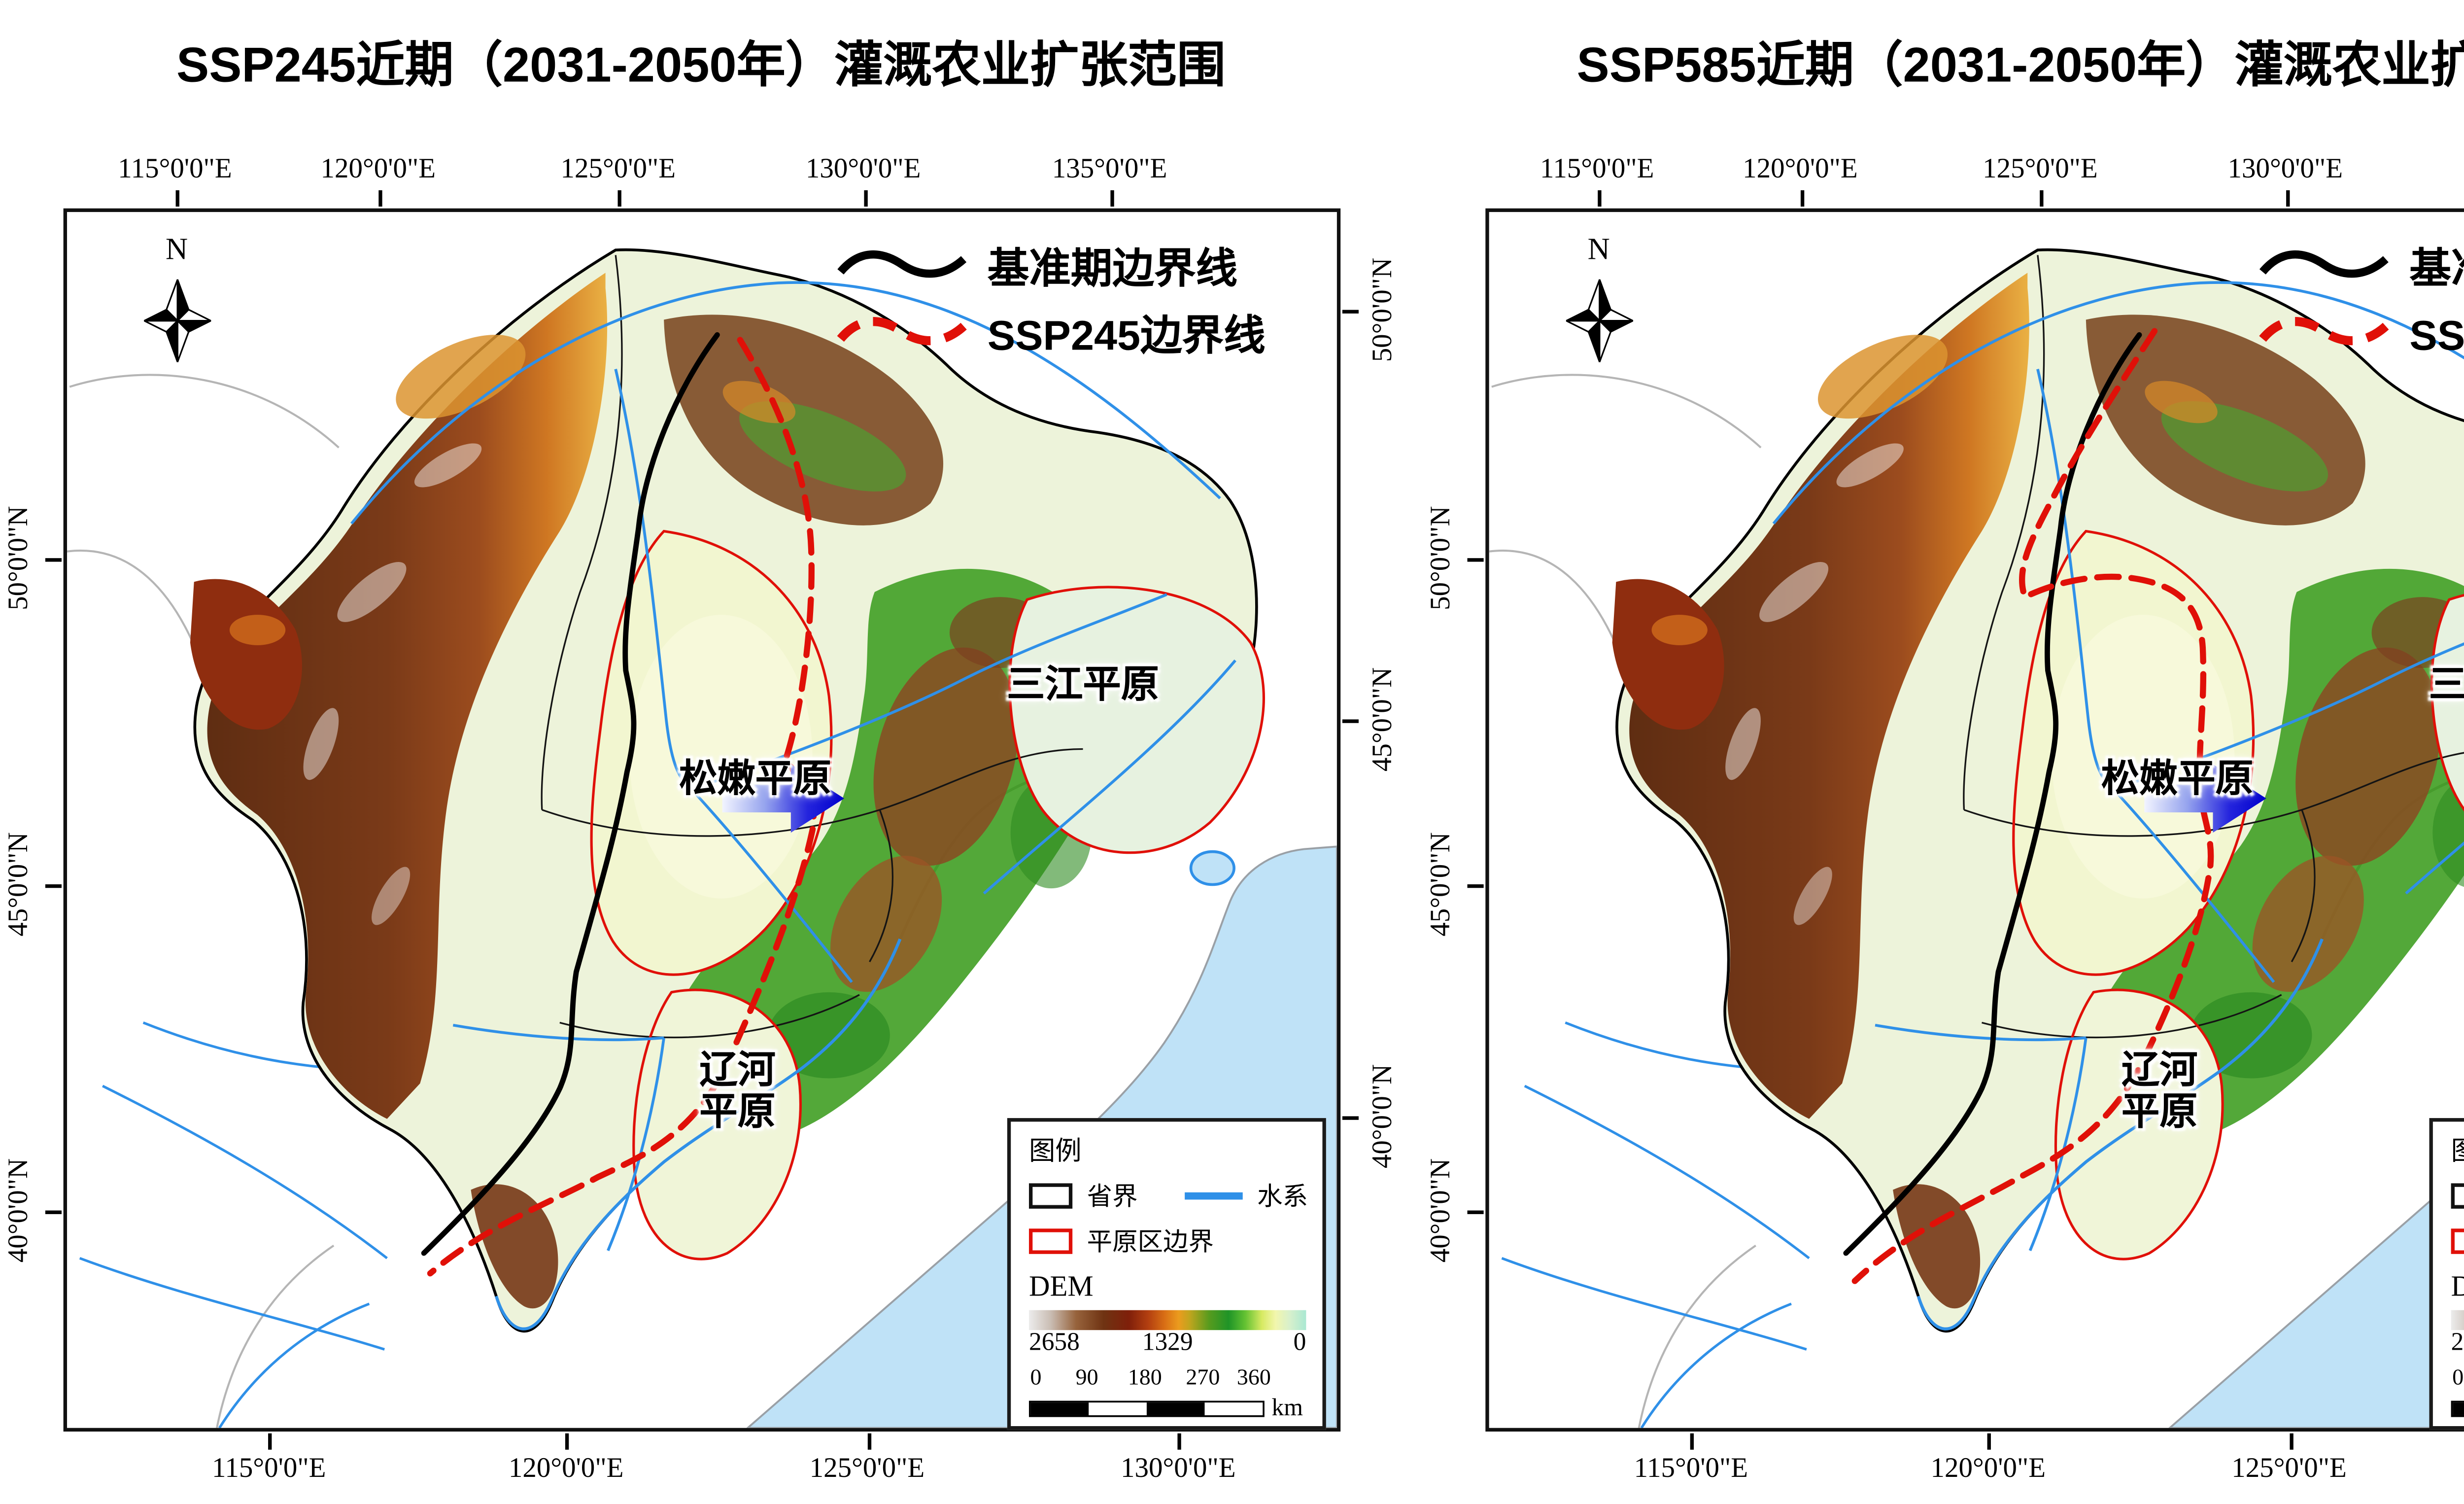 The height and width of the screenshot is (1504, 2464). I want to click on water-line-icon, so click(1214, 1196).